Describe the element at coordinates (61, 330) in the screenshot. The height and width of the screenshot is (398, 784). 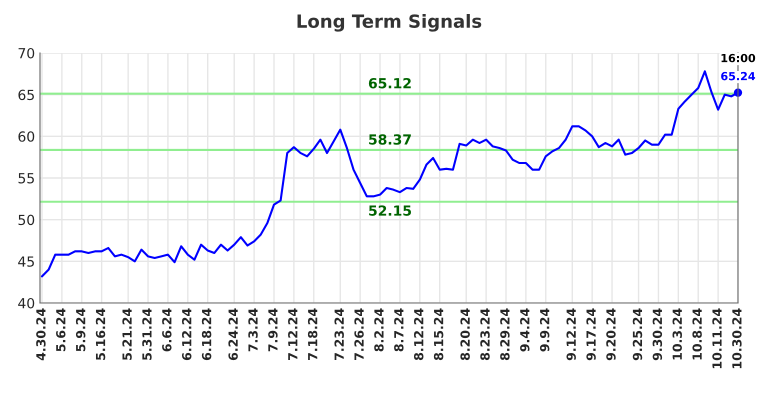
I see `x-tick-label: 5.6.24` at that location.